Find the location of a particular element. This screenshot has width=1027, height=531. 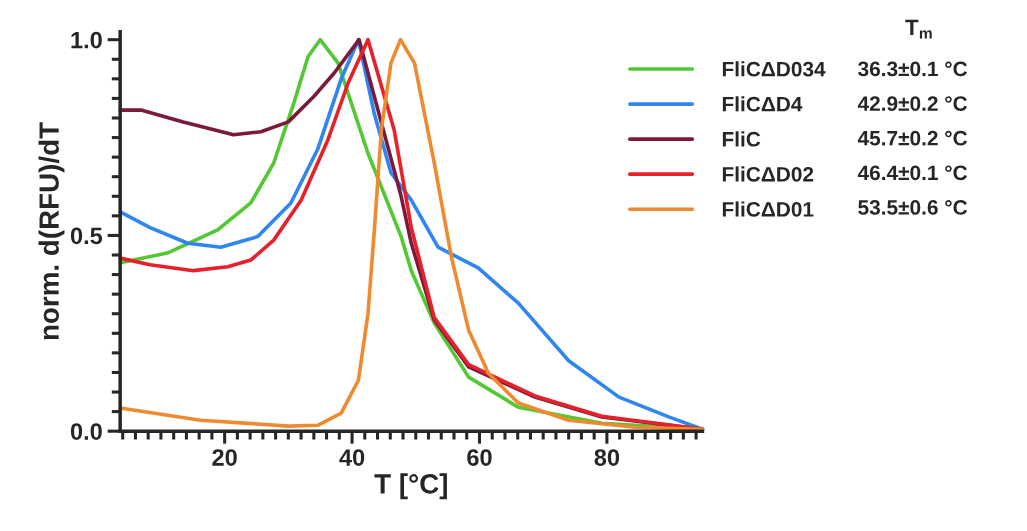

text: 42.9±0.2 °C is located at coordinates (912, 103).